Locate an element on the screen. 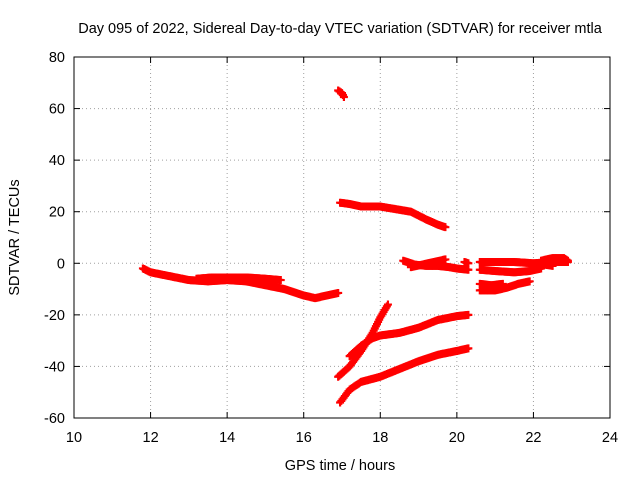  x-tick-label: 18 is located at coordinates (380, 438).